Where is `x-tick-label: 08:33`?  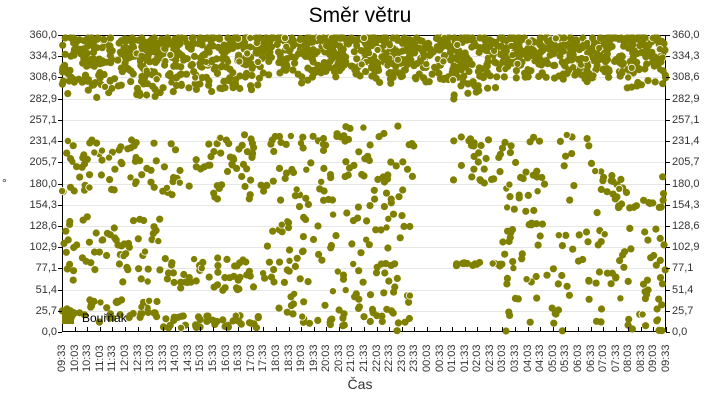 x-tick-label: 08:33 is located at coordinates (641, 358).